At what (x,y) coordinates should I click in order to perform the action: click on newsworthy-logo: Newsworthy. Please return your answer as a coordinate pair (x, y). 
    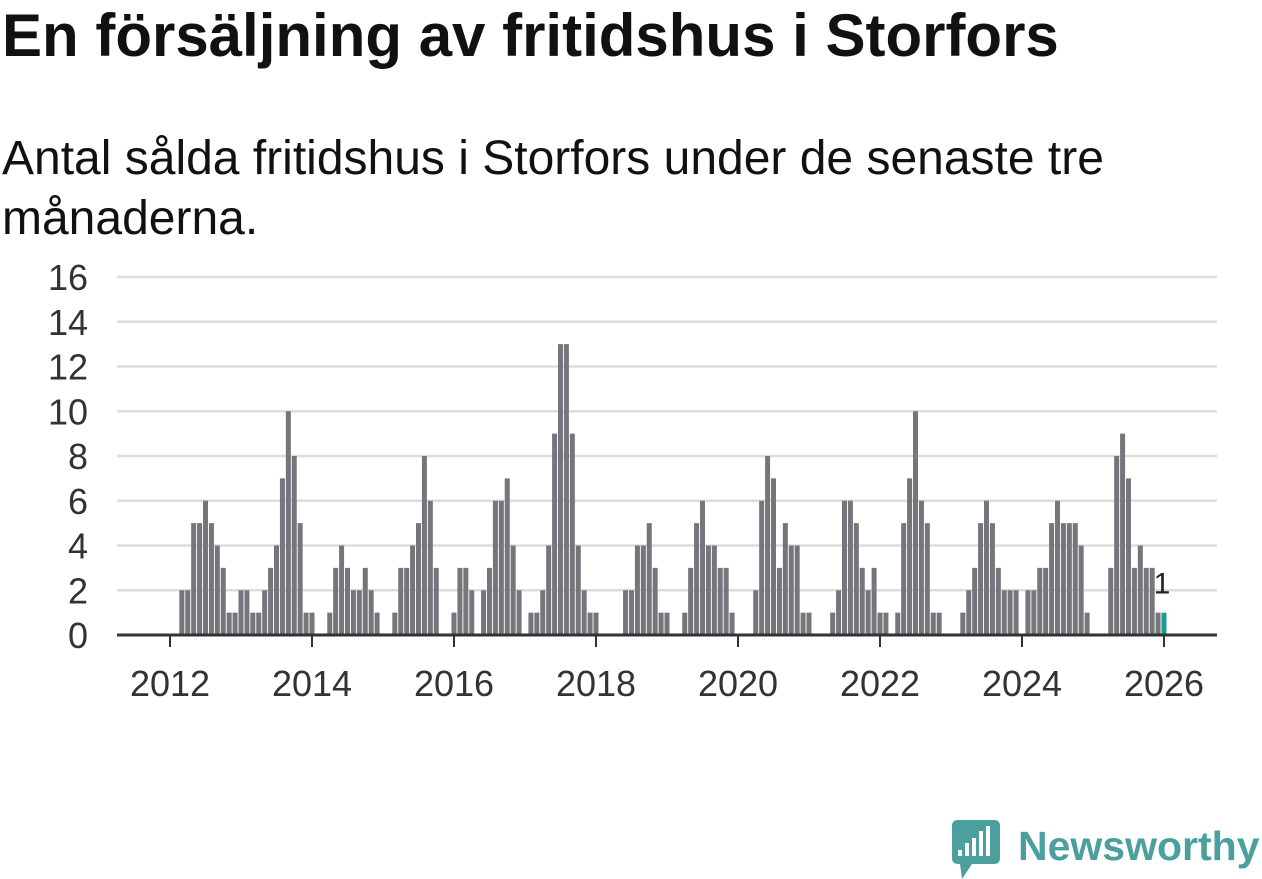
    Looking at the image, I should click on (1106, 849).